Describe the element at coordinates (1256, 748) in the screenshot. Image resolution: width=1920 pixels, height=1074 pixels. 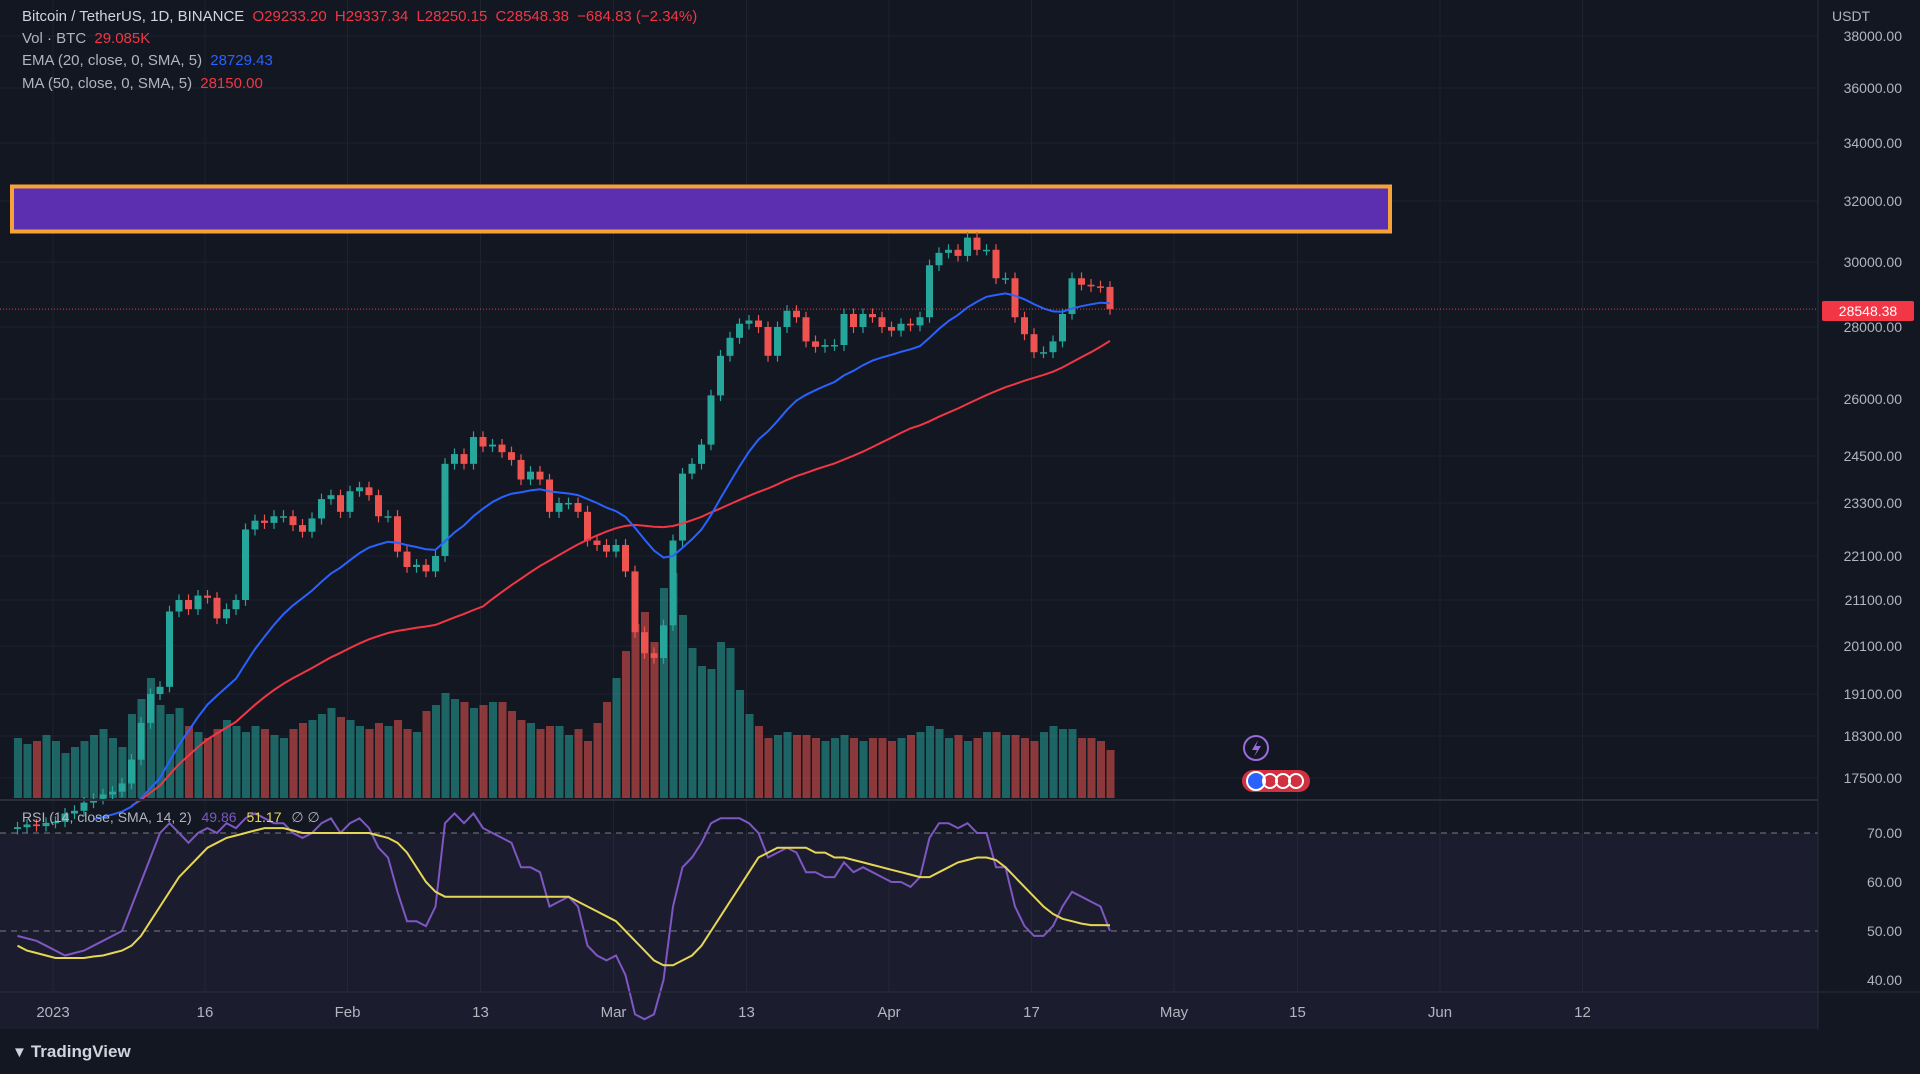
I see `alert-icon` at that location.